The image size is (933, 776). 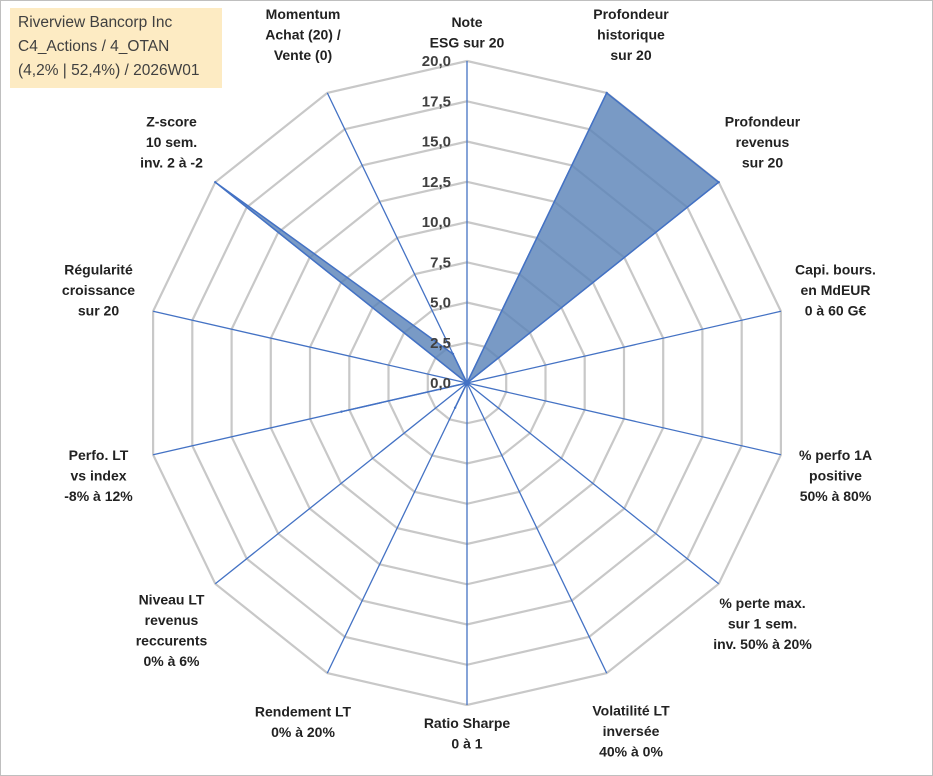 What do you see at coordinates (466, 744) in the screenshot?
I see `axis-label-7-line-1: 0 à 1` at bounding box center [466, 744].